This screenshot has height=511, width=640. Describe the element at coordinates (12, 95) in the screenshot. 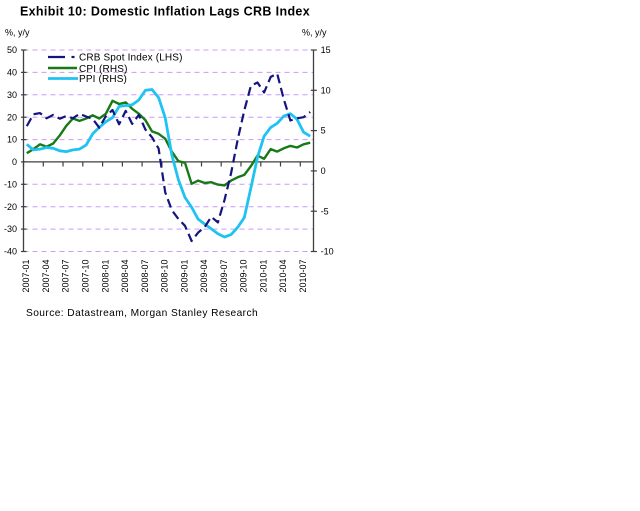

I see `svg-text: 30` at that location.